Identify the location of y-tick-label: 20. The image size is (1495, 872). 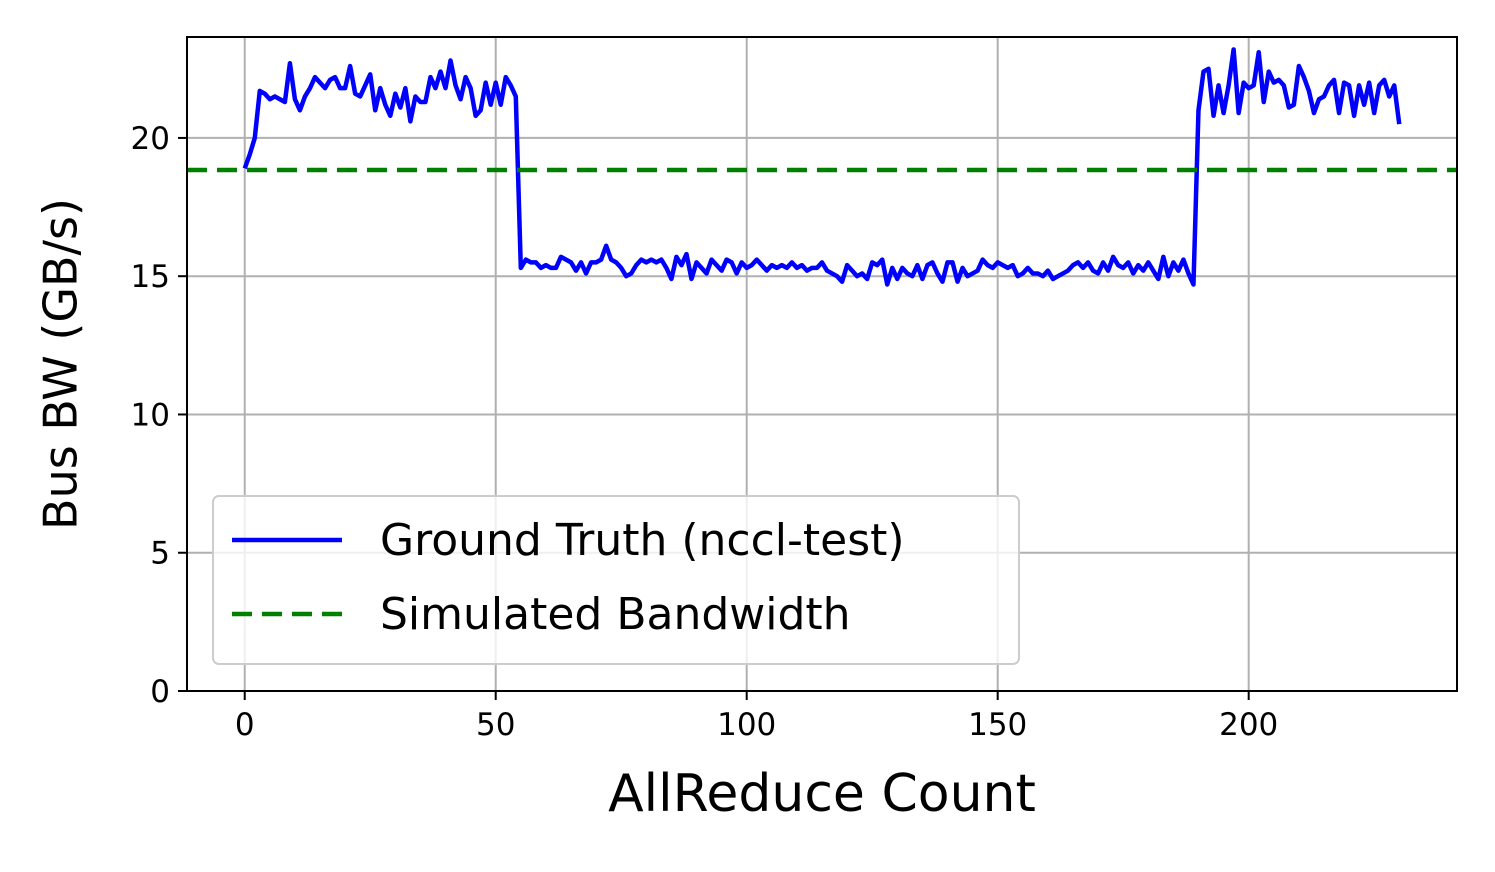
(150, 139).